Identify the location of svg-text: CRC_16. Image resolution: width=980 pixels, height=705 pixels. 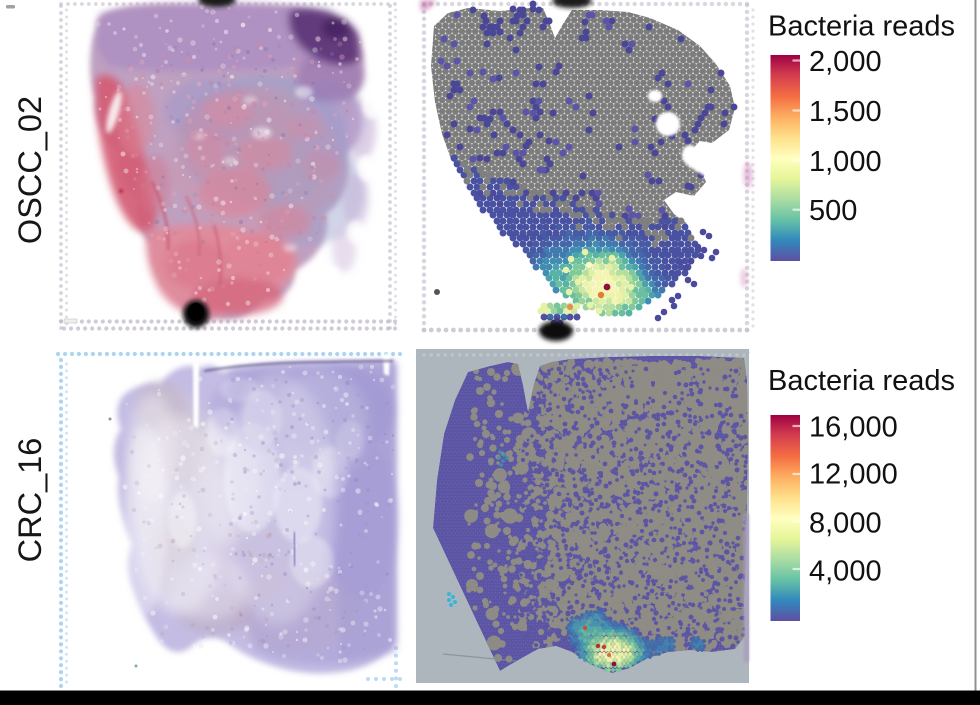
(30, 500).